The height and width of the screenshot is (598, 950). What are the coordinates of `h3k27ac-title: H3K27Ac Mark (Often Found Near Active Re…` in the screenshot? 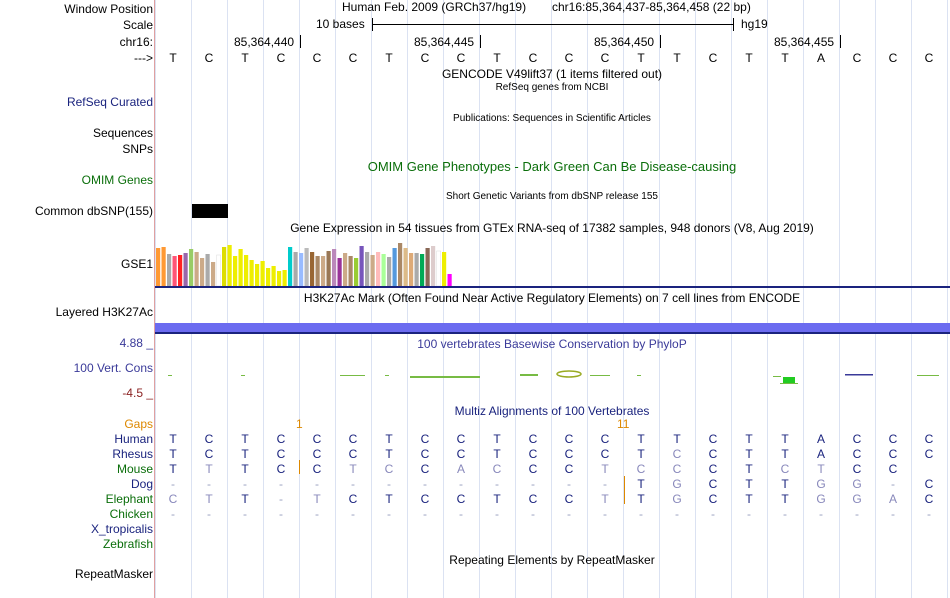 It's located at (552, 298).